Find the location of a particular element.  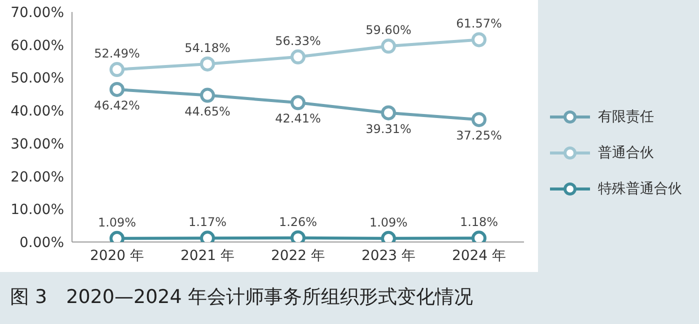

text: 图 3 2020—2024 年会计师事务所组织形式变化情况 is located at coordinates (241, 297).